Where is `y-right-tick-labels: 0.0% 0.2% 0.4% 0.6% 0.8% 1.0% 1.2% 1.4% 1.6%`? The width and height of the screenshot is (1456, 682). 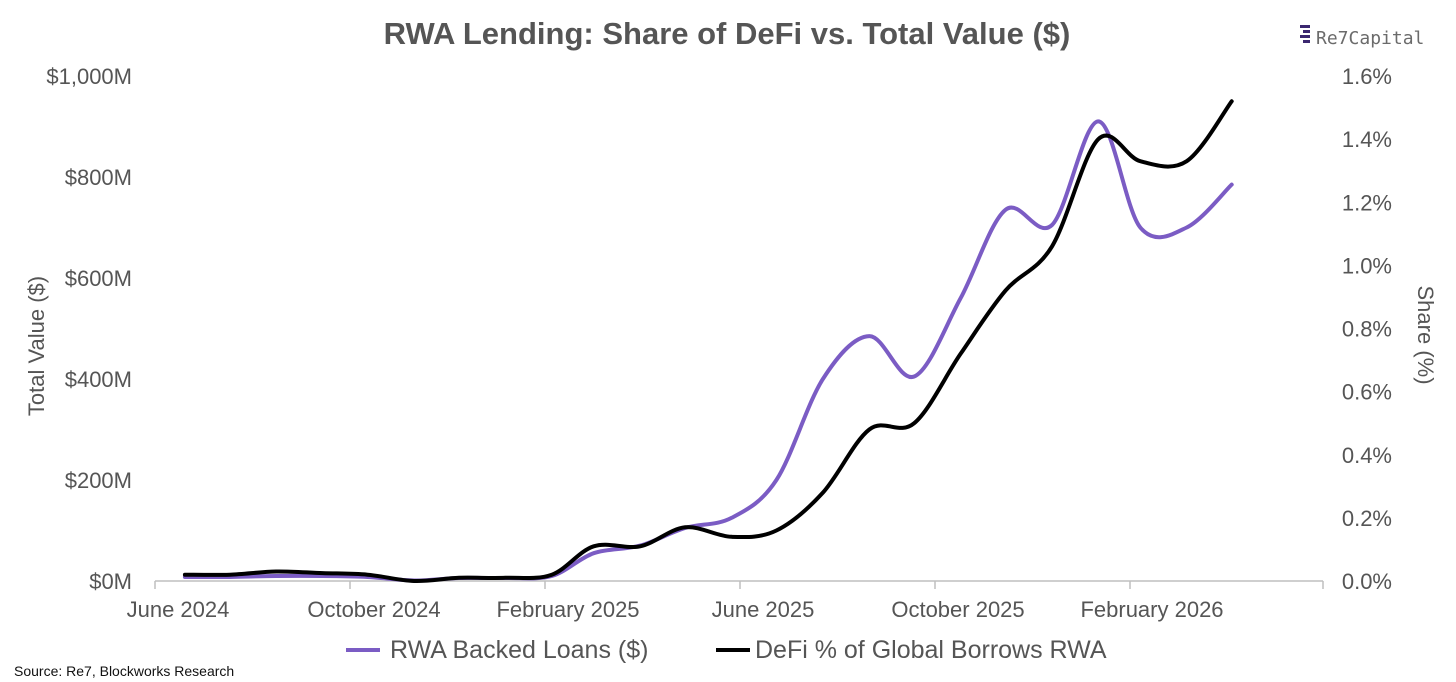
y-right-tick-labels: 0.0% 0.2% 0.4% 0.6% 0.8% 1.0% 1.2% 1.4% 1.6% is located at coordinates (1367, 329).